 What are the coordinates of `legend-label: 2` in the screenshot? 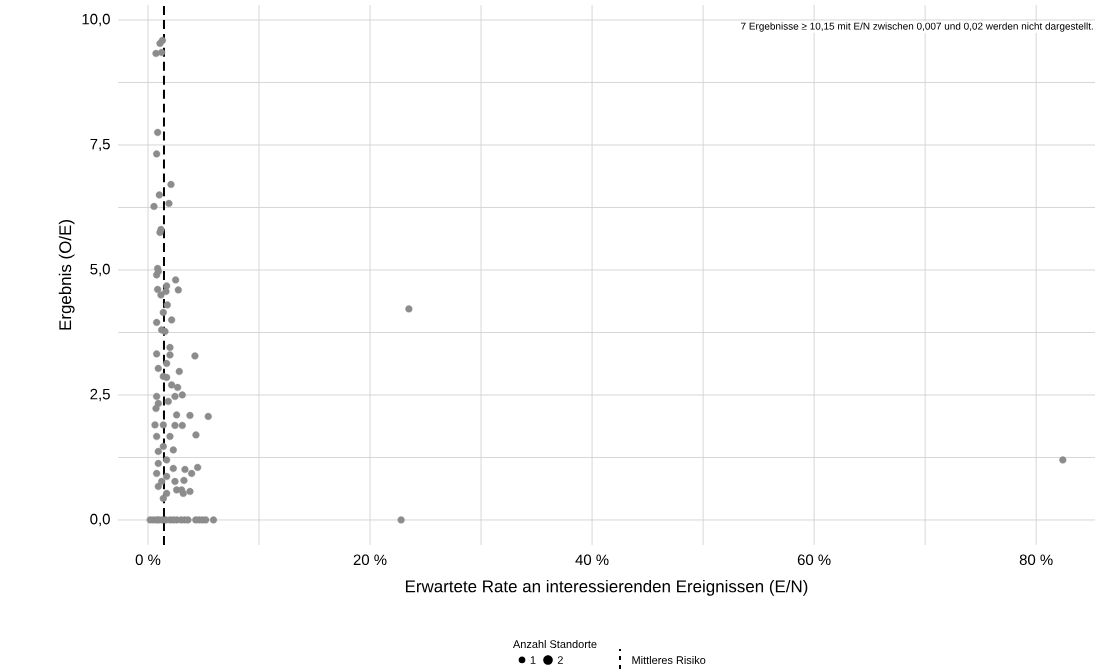 It's located at (560, 660).